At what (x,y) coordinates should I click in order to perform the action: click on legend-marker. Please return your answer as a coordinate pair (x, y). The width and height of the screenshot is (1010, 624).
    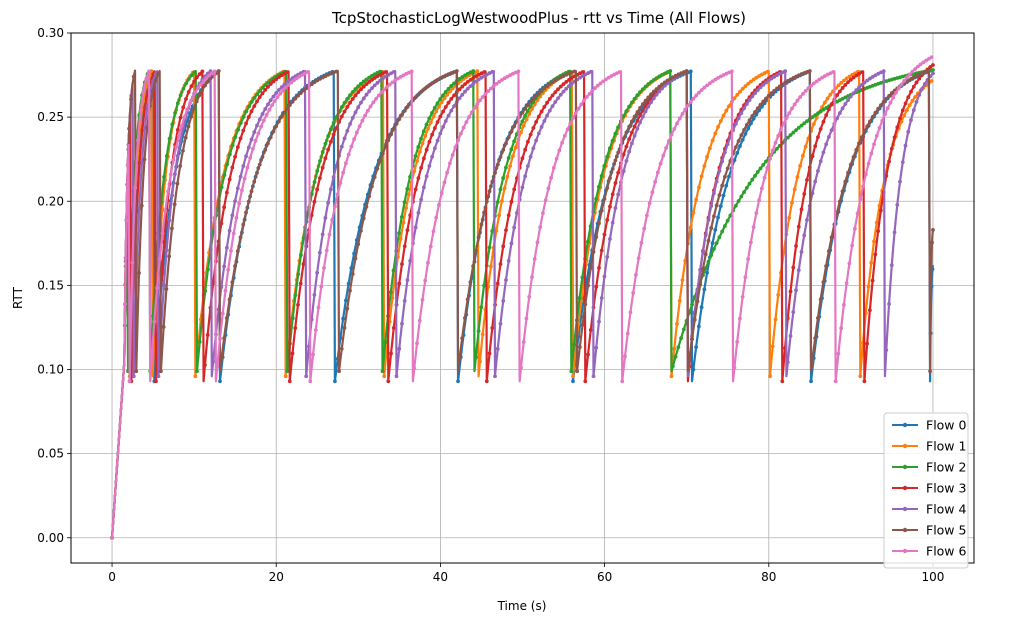
    Looking at the image, I should click on (905, 467).